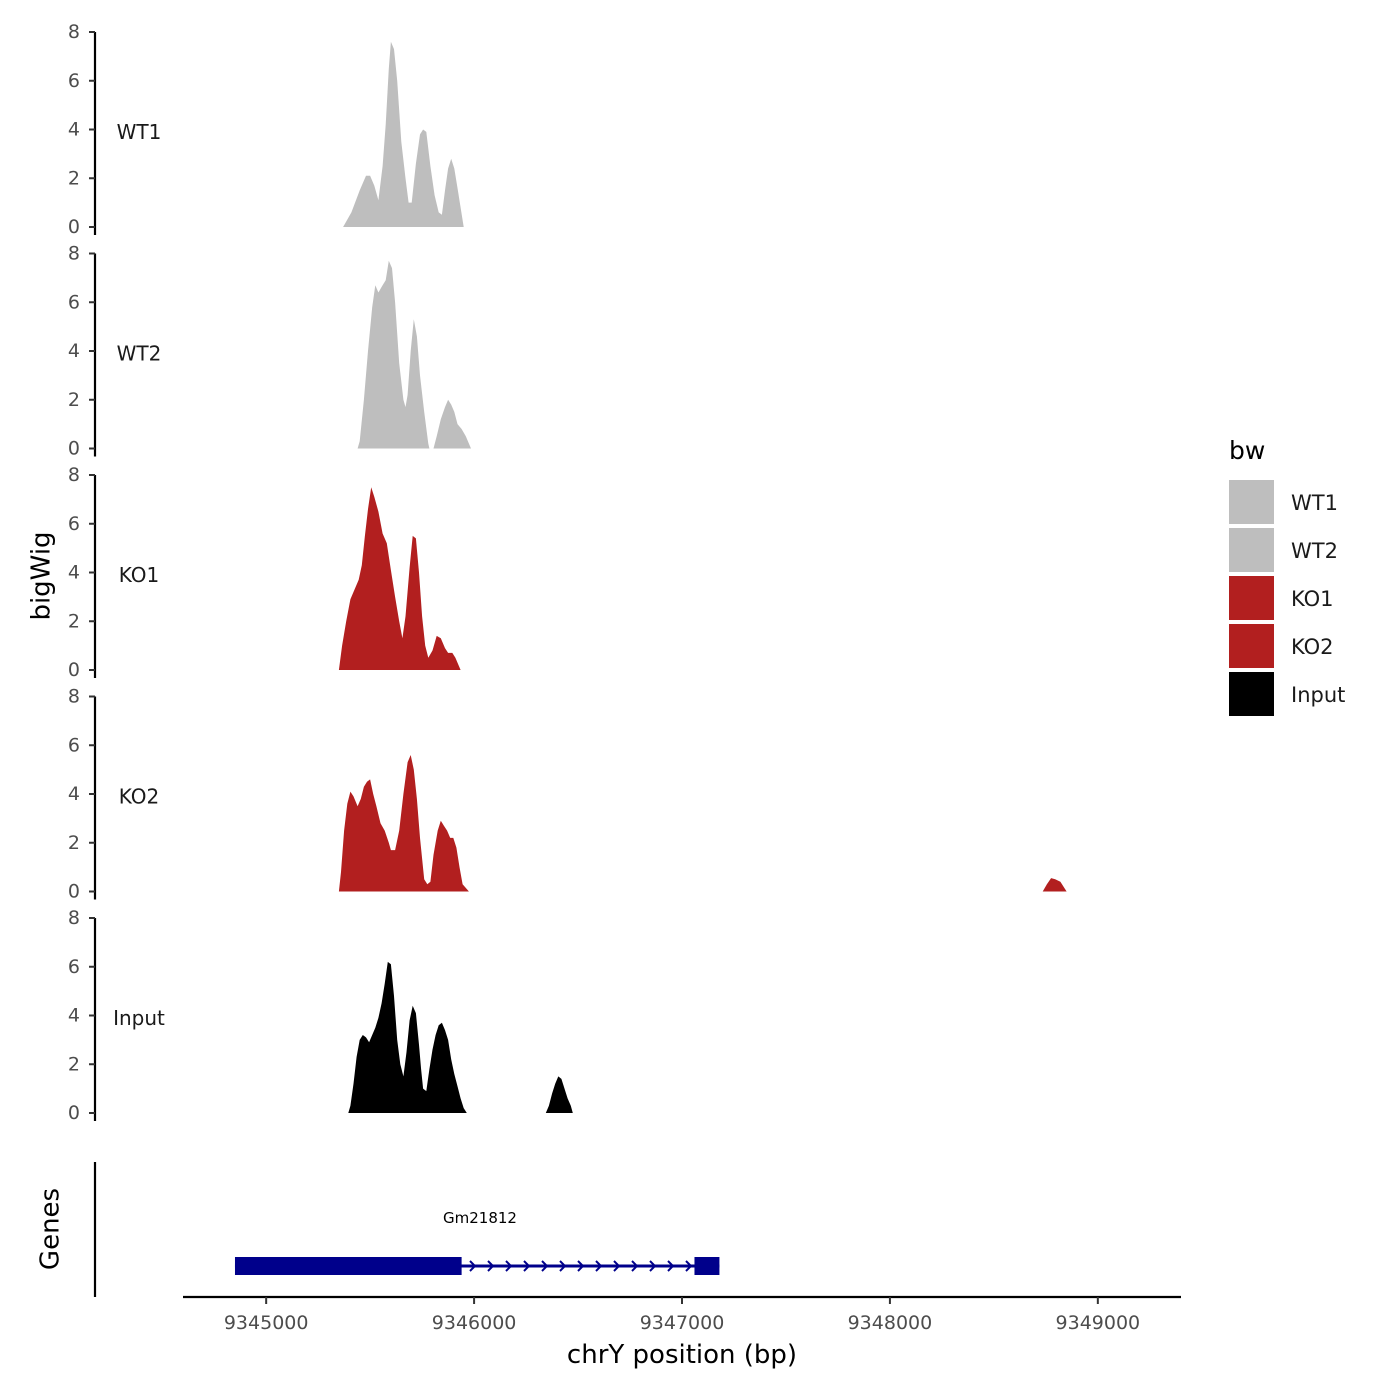 The height and width of the screenshot is (1400, 1400). What do you see at coordinates (139, 796) in the screenshot?
I see `track-label: KO2` at bounding box center [139, 796].